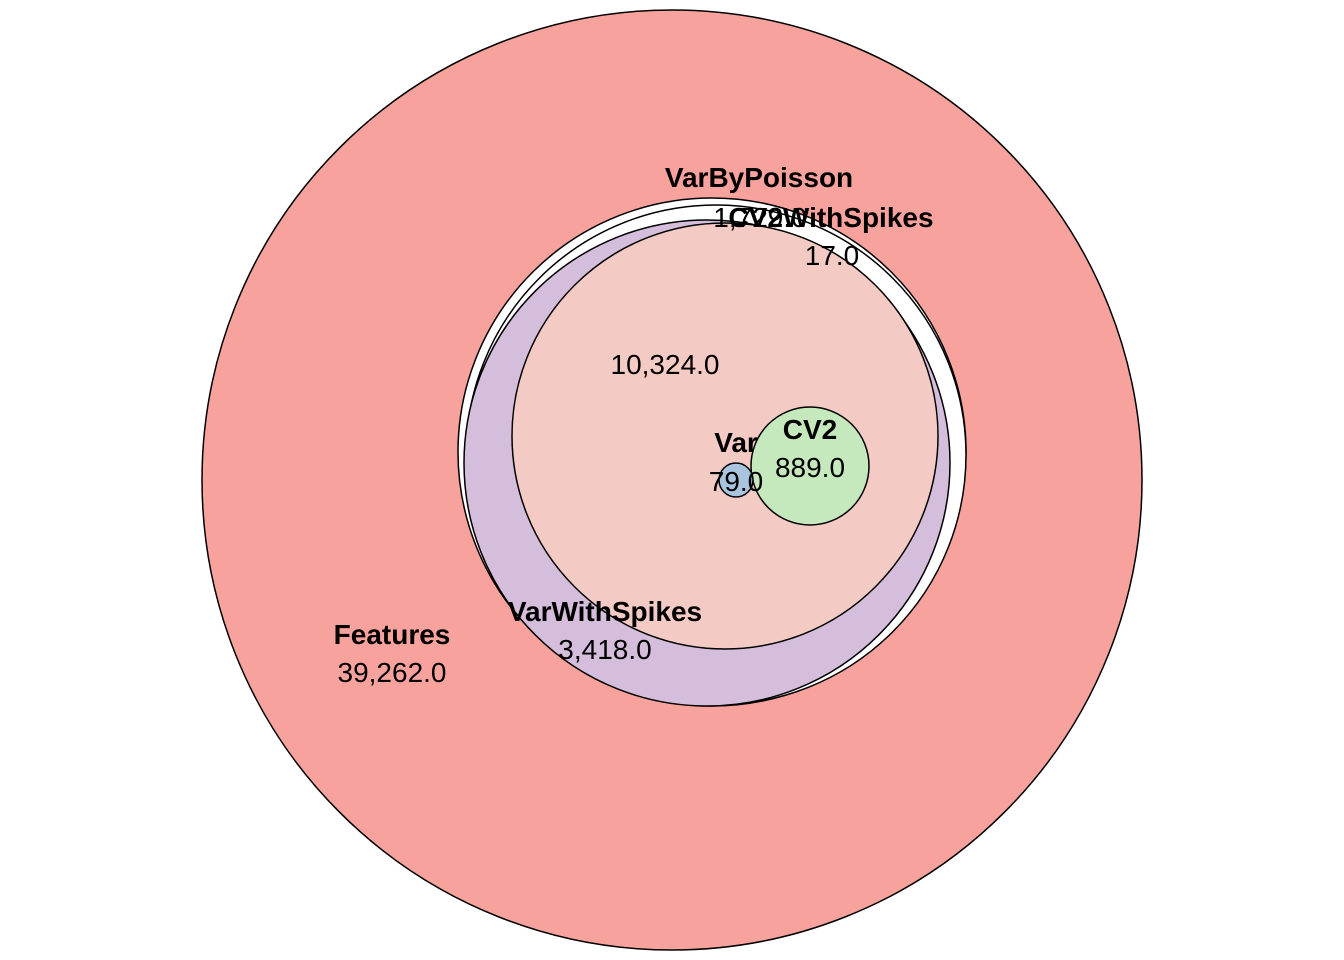 The height and width of the screenshot is (960, 1344). I want to click on features-count: 39,262.0, so click(392, 672).